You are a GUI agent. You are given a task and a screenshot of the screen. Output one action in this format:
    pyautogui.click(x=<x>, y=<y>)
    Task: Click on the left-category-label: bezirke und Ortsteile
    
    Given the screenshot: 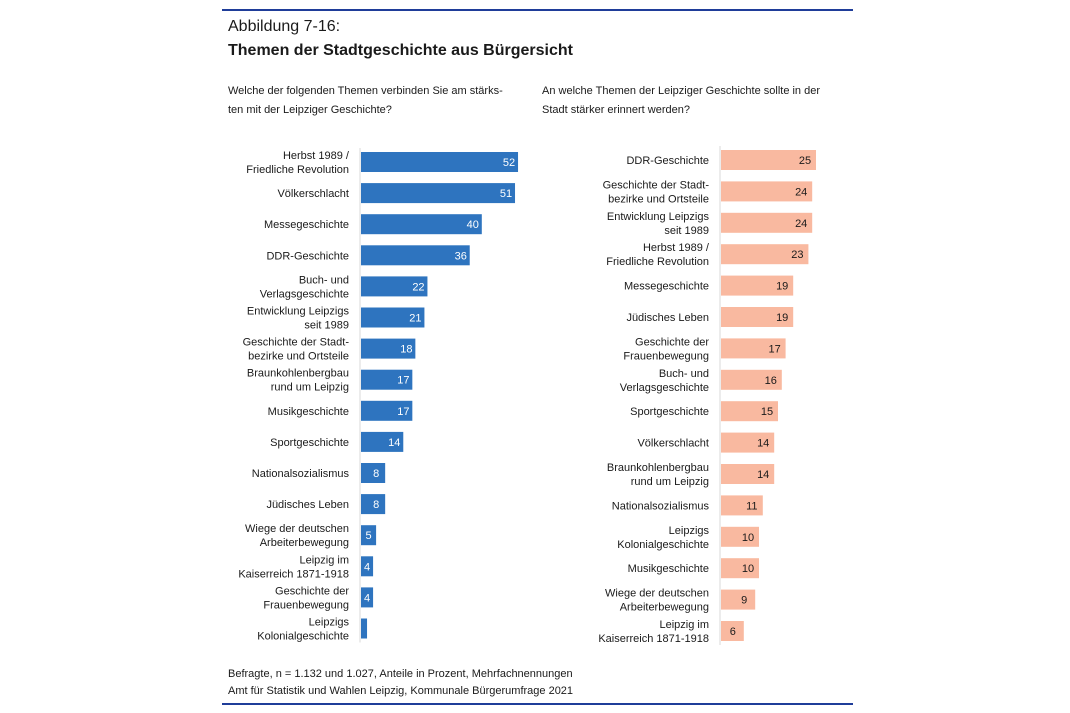 What is the action you would take?
    pyautogui.click(x=298, y=357)
    